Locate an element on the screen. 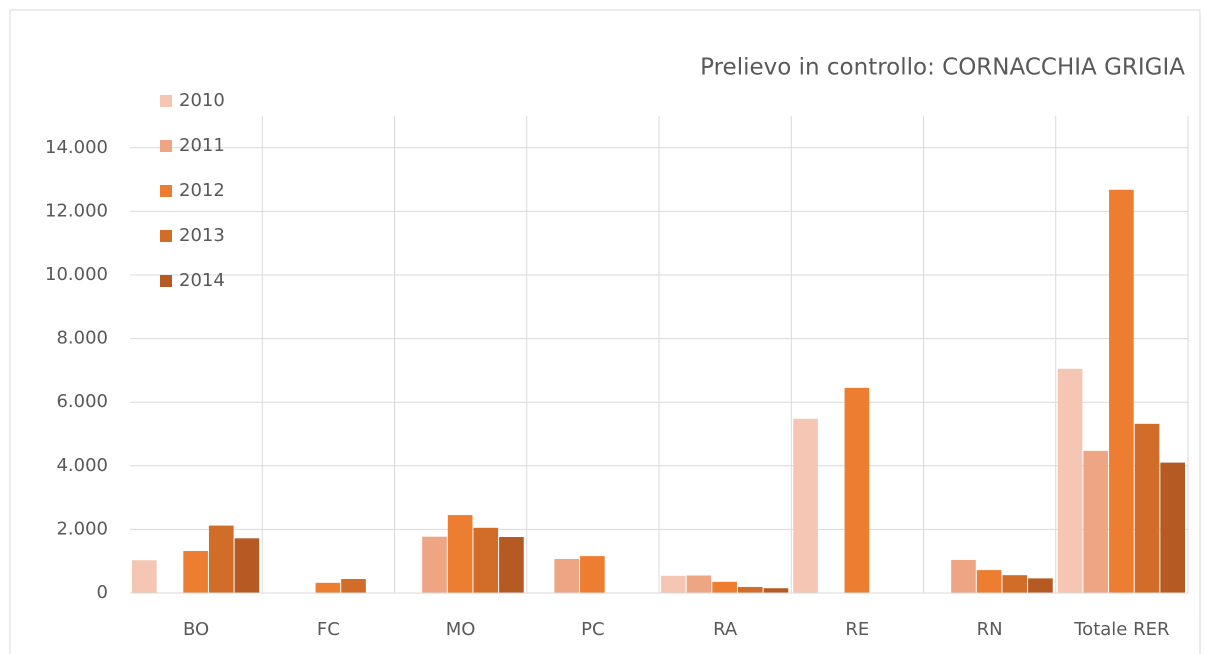 This screenshot has height=654, width=1205. y-tick-label: 12.000 is located at coordinates (76, 210).